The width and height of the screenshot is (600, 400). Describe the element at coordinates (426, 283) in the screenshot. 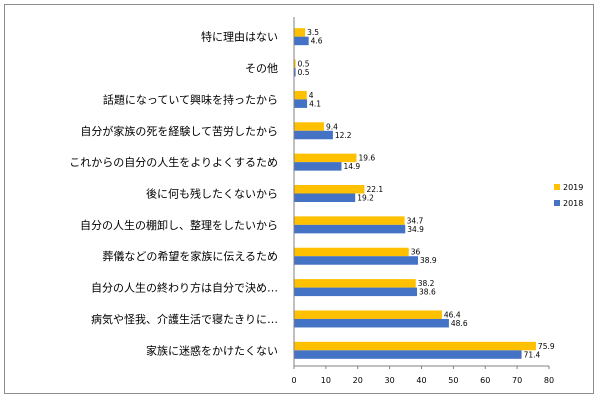

I see `data-label-2019: 38.2` at that location.